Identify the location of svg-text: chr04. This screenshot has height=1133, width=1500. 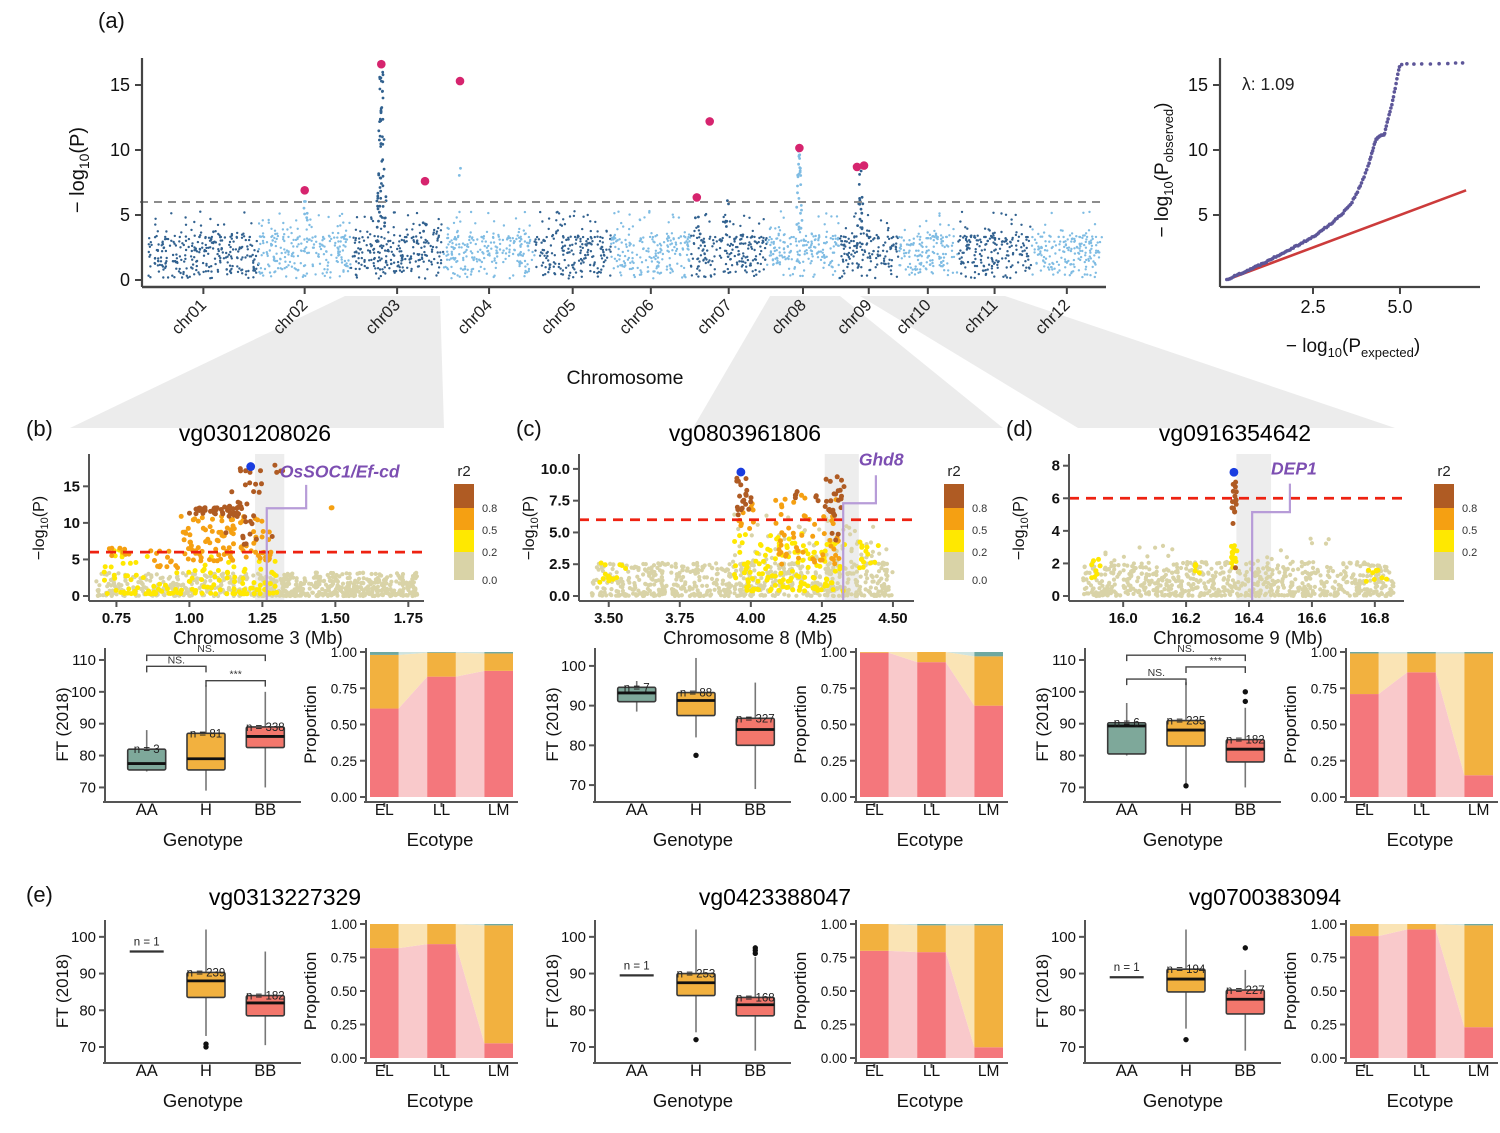
(475, 317).